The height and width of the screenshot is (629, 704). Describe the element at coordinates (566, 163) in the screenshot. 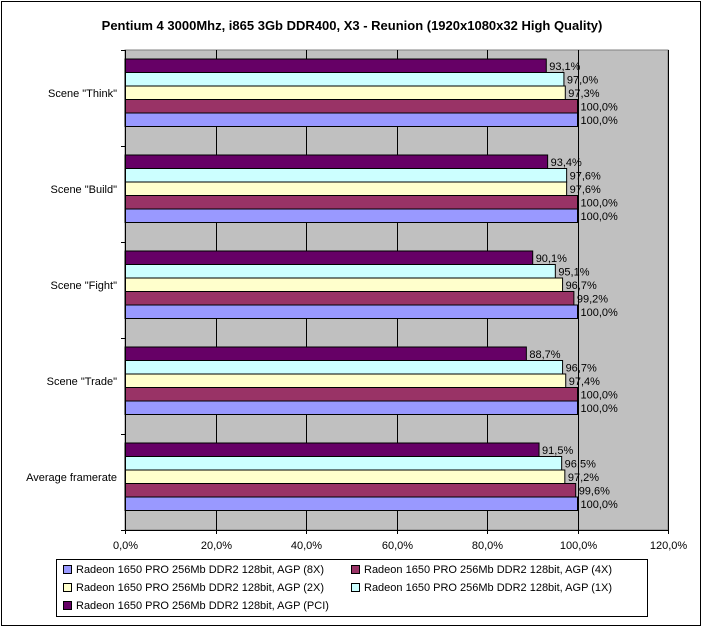

I see `data-label: 93,4%` at that location.